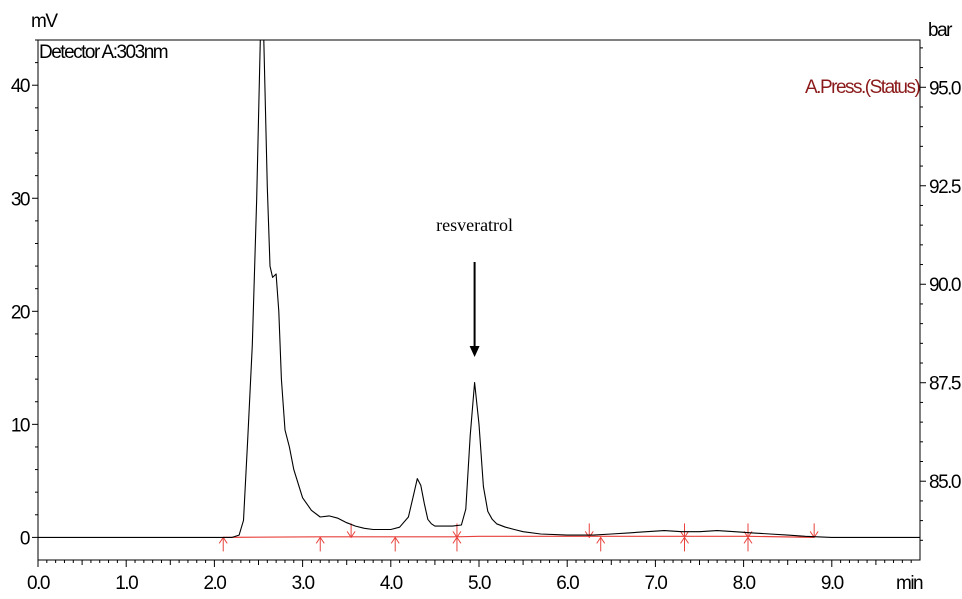  I want to click on y2-unit-label: bar, so click(940, 30).